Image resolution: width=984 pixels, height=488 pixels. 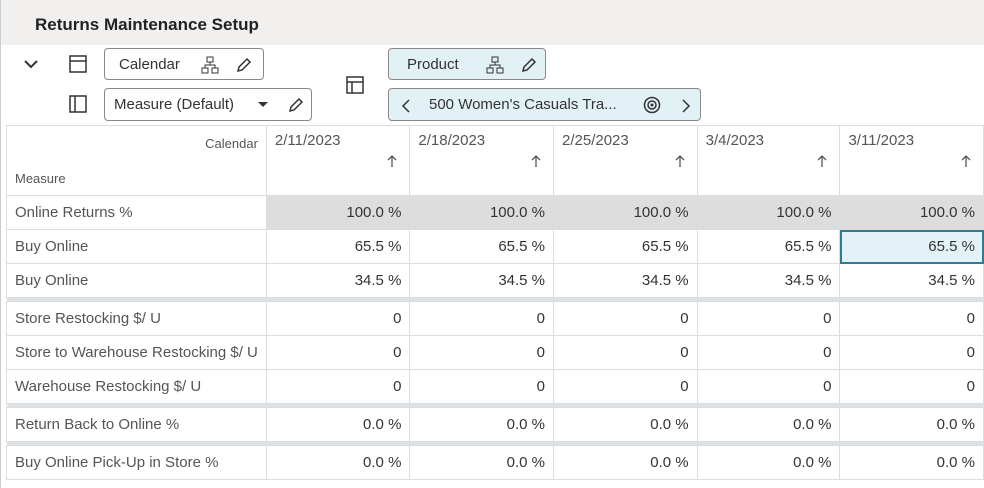 I want to click on data-row: Buy Online 65.5 % 65.5 % 65.5 % 65.5 % 65.5 %, so click(x=495, y=246).